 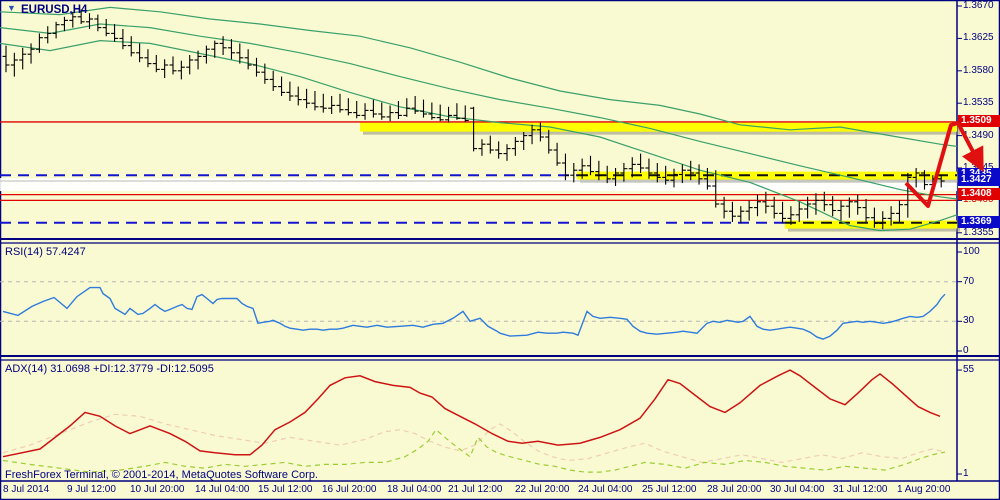 What do you see at coordinates (979, 194) in the screenshot?
I see `price-tag: 1.3408` at bounding box center [979, 194].